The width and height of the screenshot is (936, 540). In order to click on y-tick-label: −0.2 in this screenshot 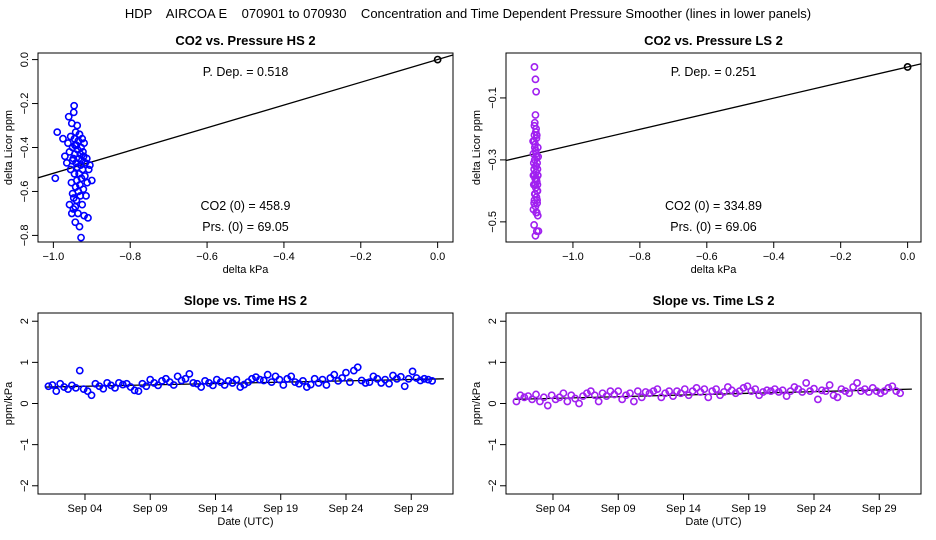, I will do `click(25, 104)`.